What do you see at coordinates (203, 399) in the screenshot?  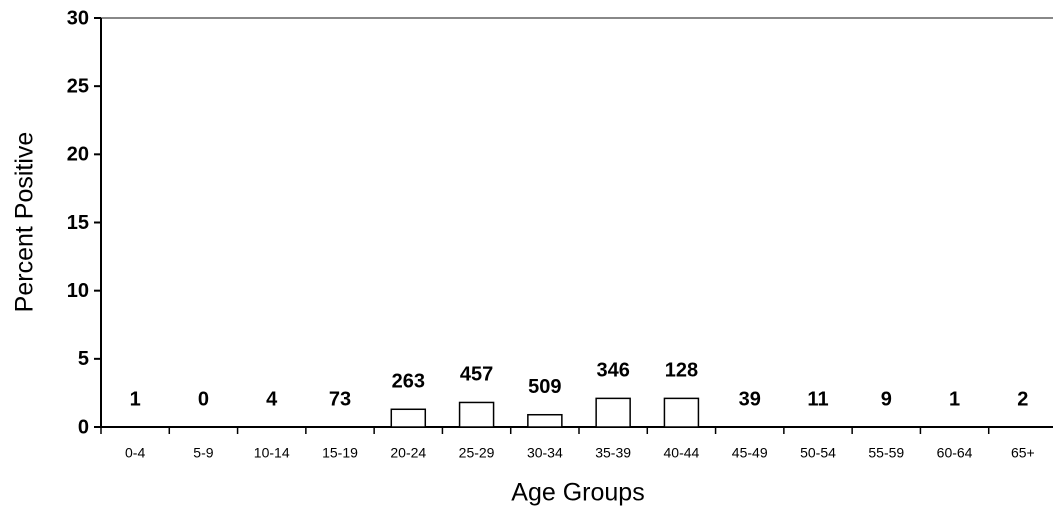 I see `n-label: 0` at bounding box center [203, 399].